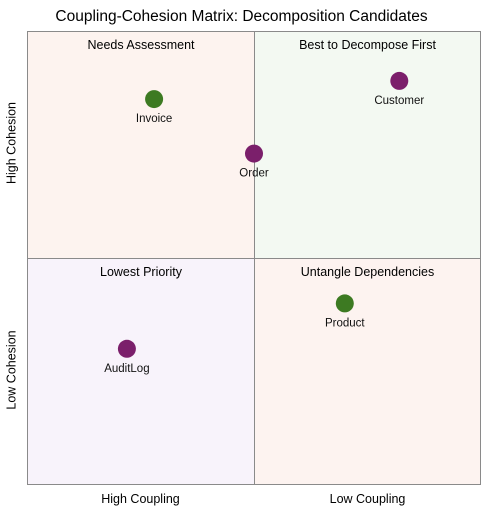 This screenshot has height=516, width=483. I want to click on quadrant-label-needs-assessment: Needs Assessment, so click(141, 45).